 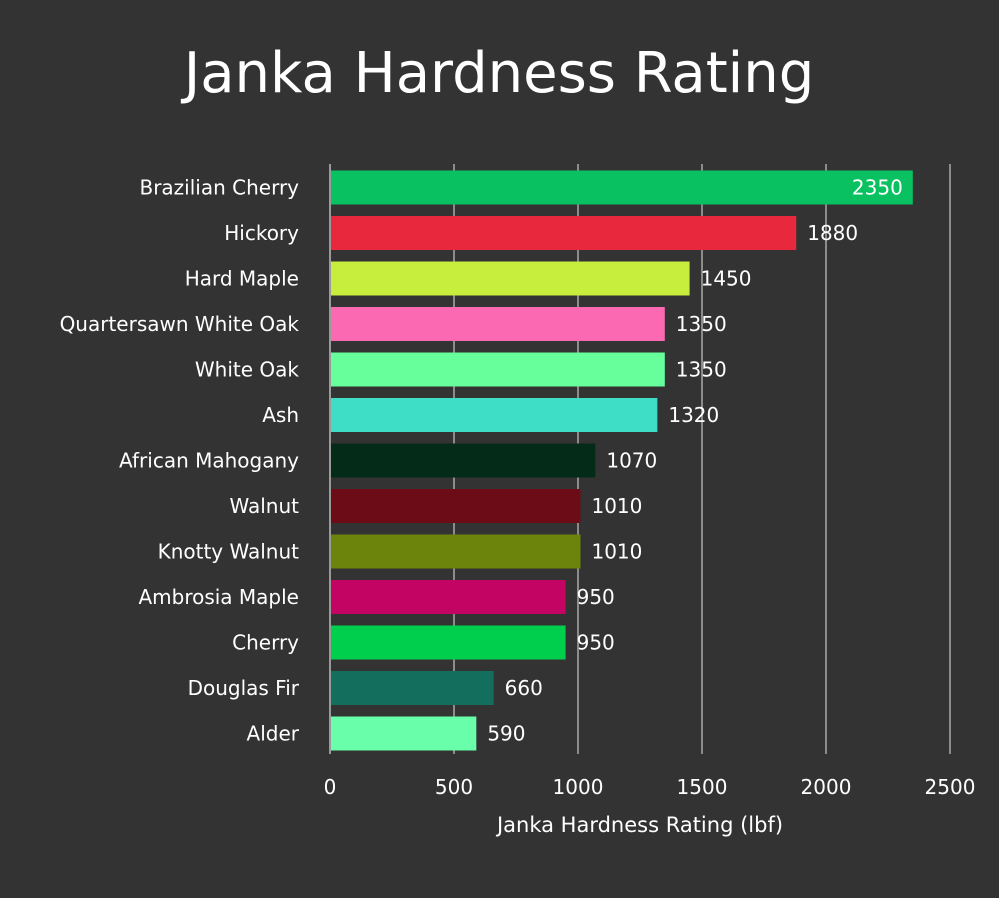 I want to click on category-label: White Oak, so click(x=247, y=370).